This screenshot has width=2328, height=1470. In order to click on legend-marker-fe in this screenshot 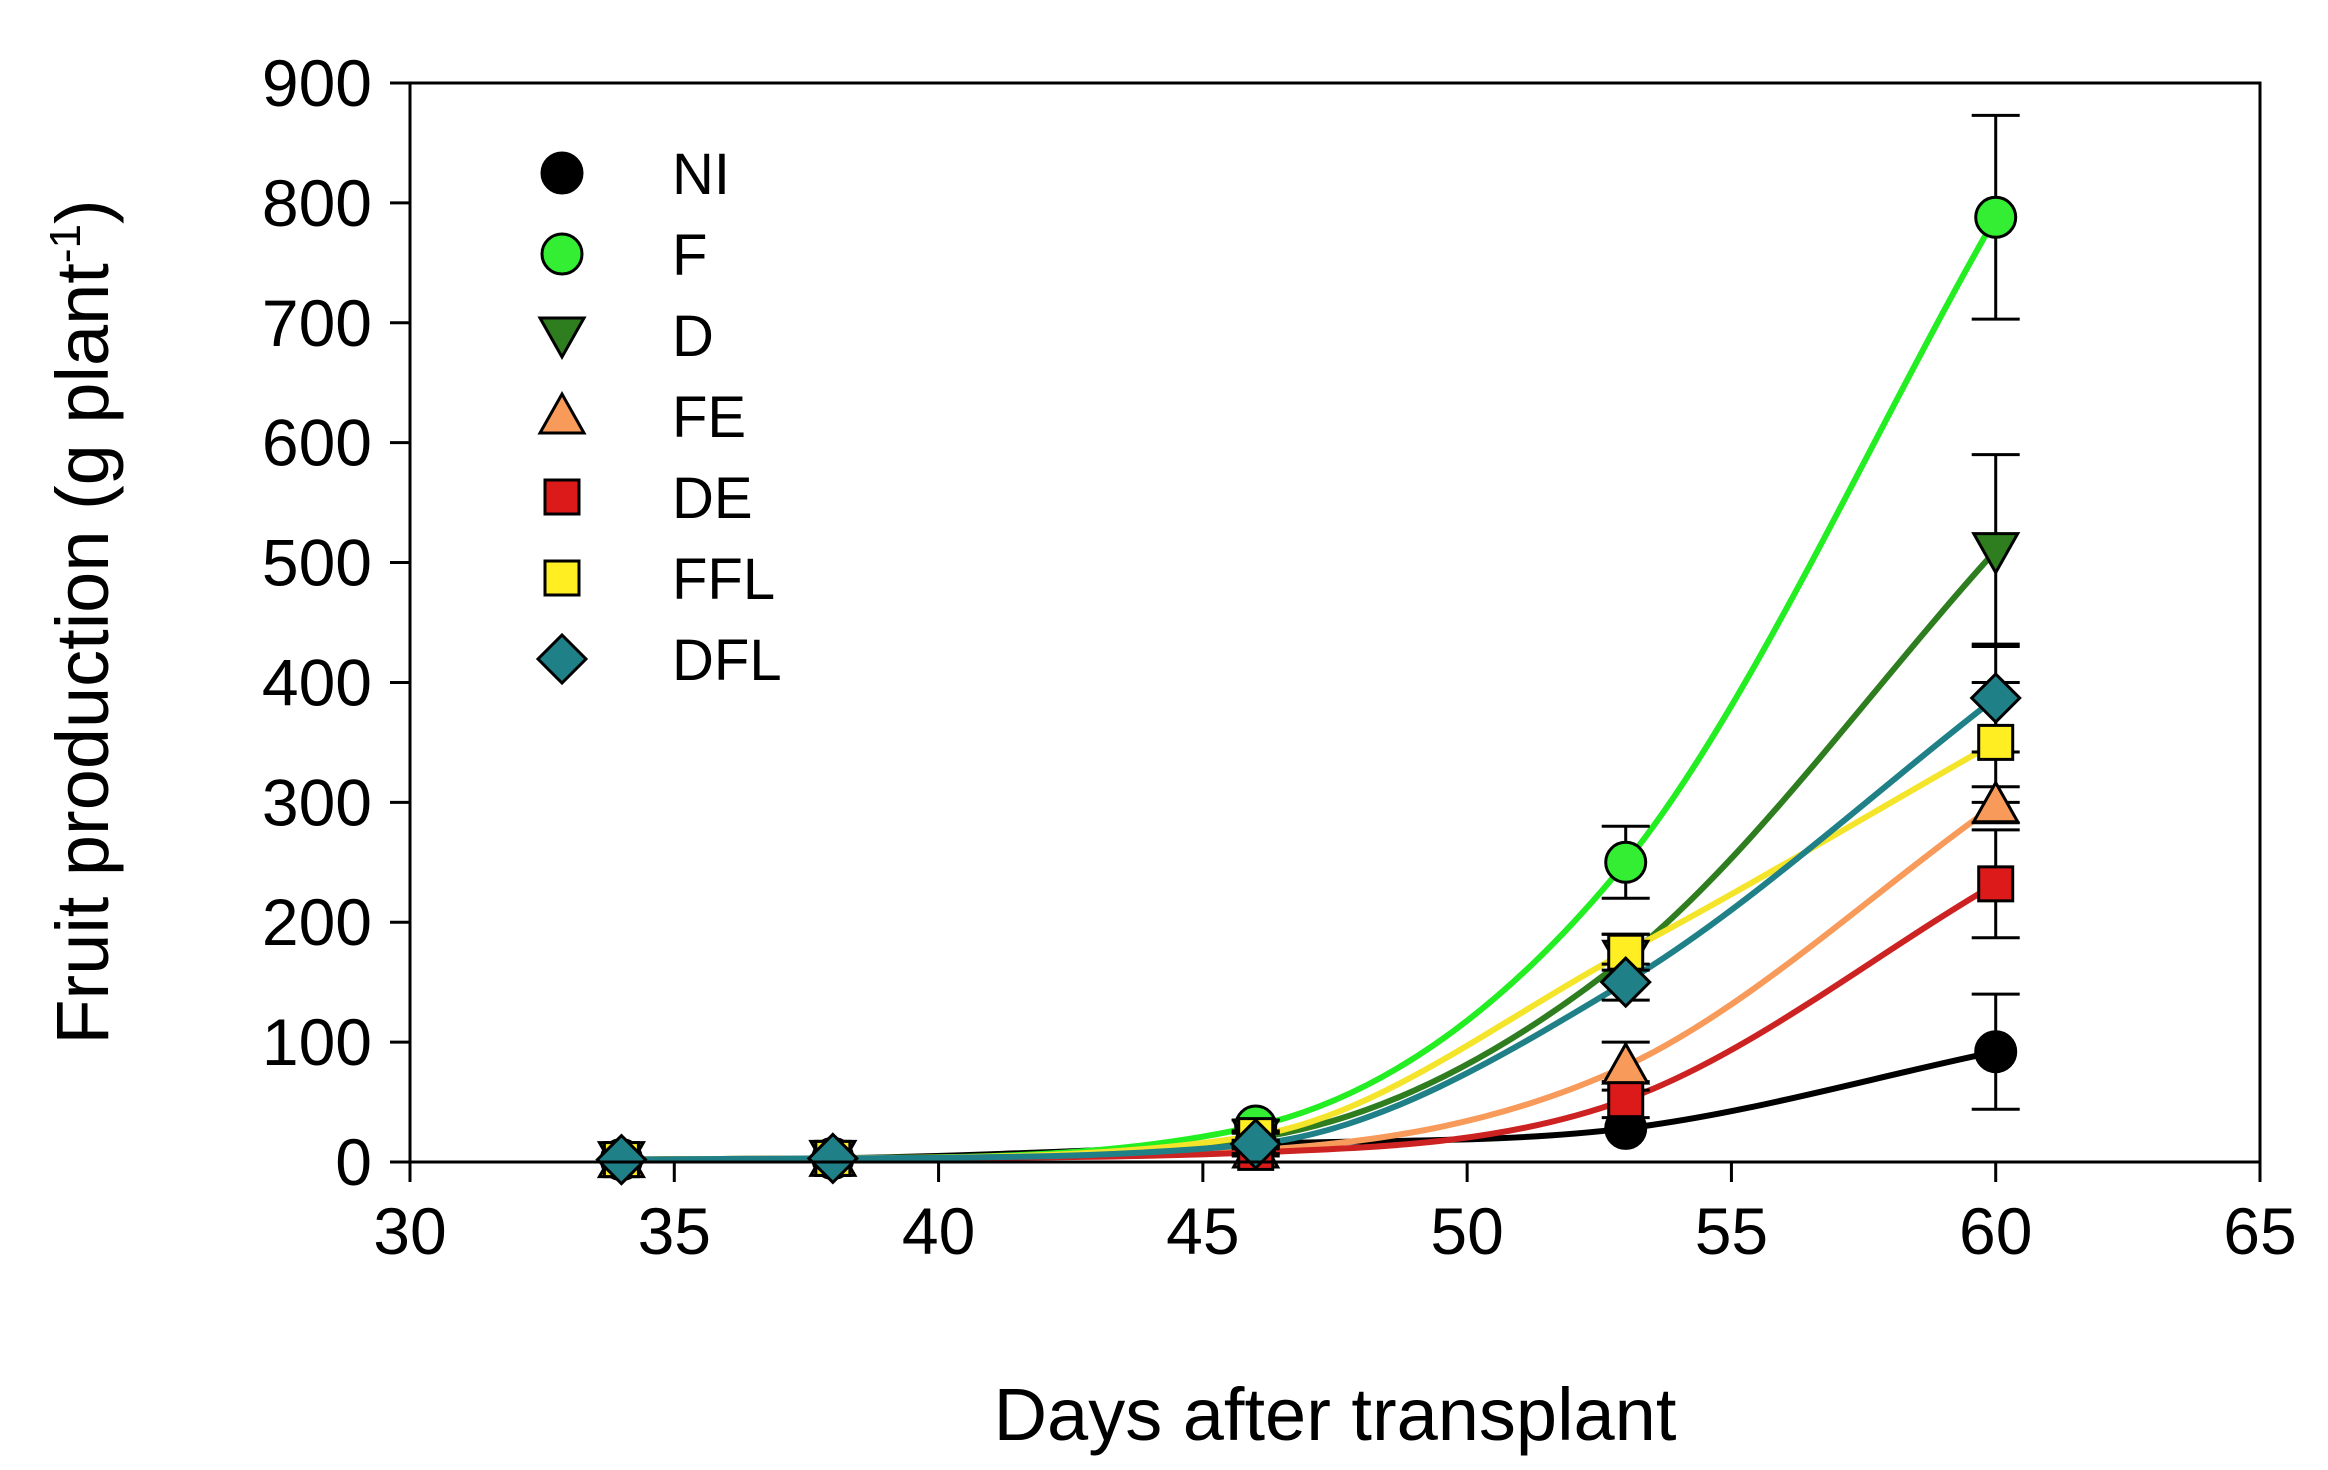, I will do `click(562, 412)`.